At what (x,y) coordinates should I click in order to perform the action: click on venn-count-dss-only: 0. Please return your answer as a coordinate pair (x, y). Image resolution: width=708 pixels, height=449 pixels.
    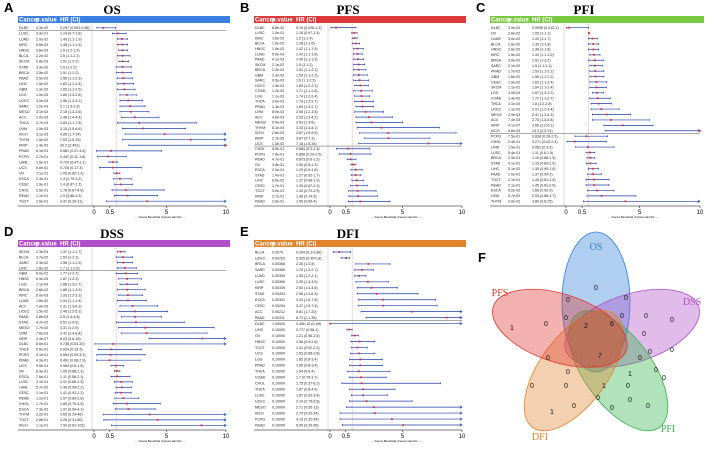
    Looking at the image, I should click on (672, 320).